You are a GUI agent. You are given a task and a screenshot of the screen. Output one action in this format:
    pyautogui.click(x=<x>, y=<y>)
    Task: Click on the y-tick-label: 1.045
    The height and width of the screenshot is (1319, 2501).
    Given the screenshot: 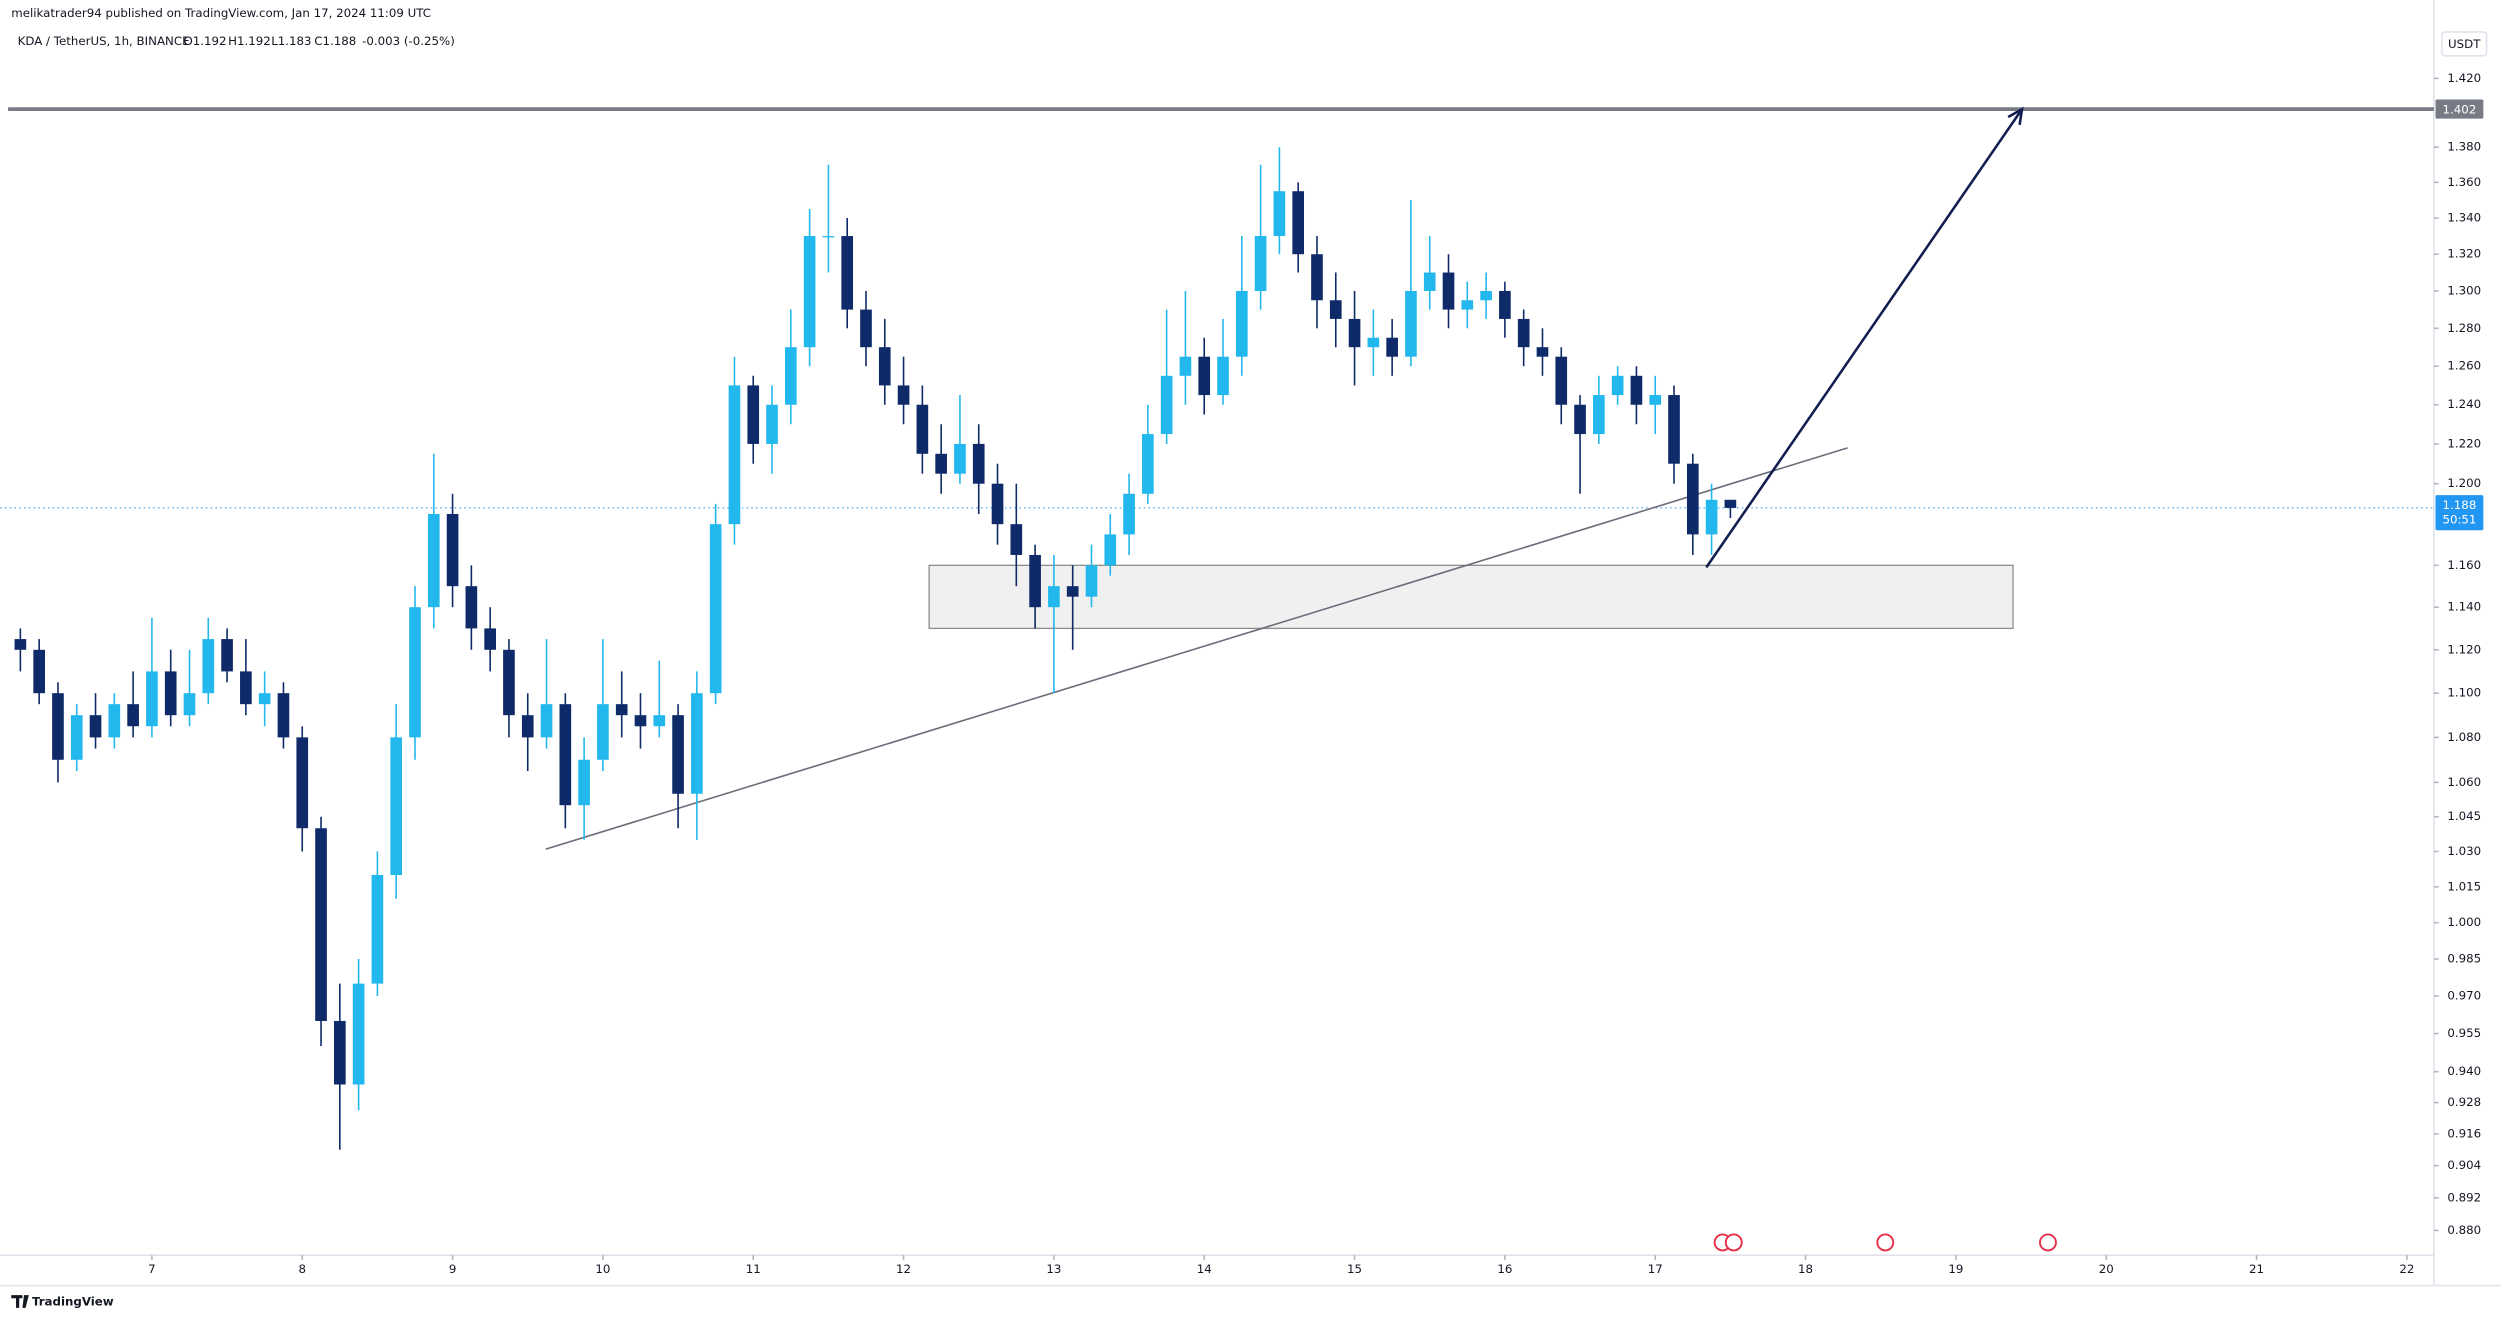 What is the action you would take?
    pyautogui.click(x=2464, y=816)
    